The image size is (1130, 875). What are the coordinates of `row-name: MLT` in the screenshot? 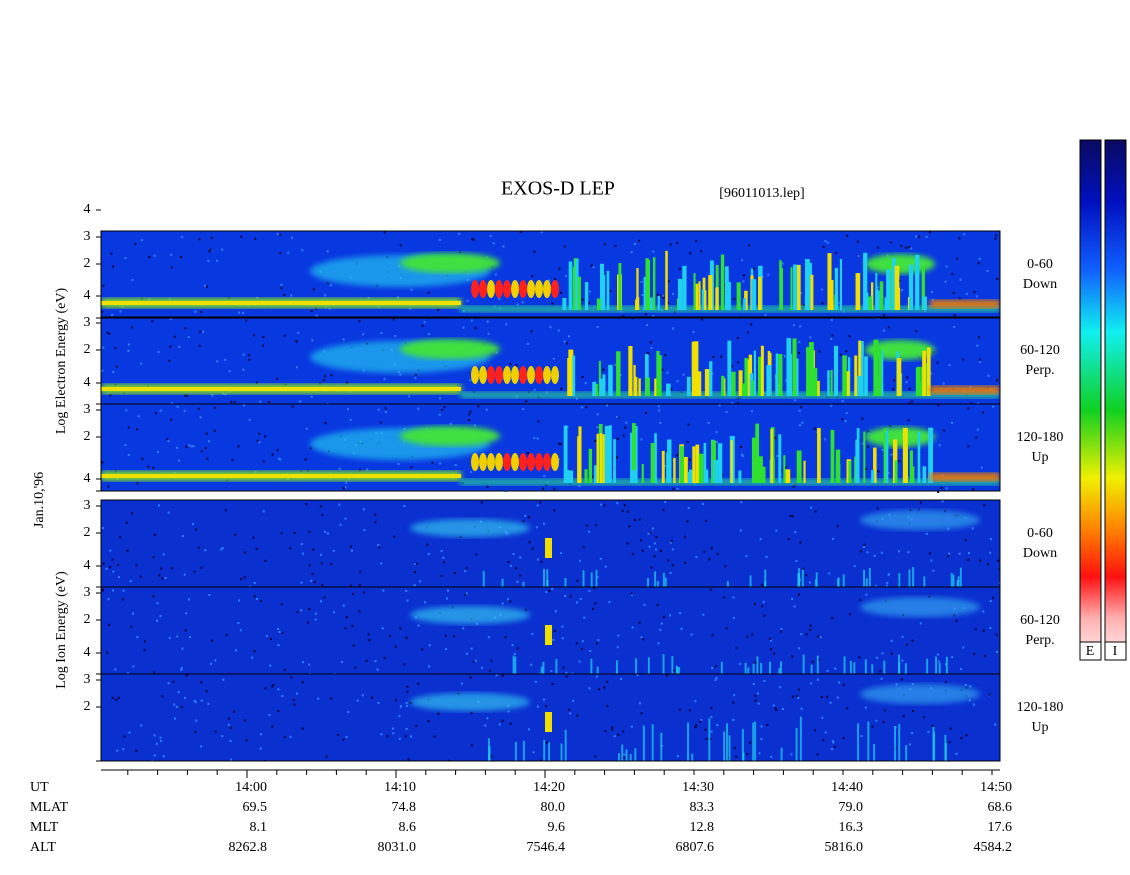 It's located at (44, 827).